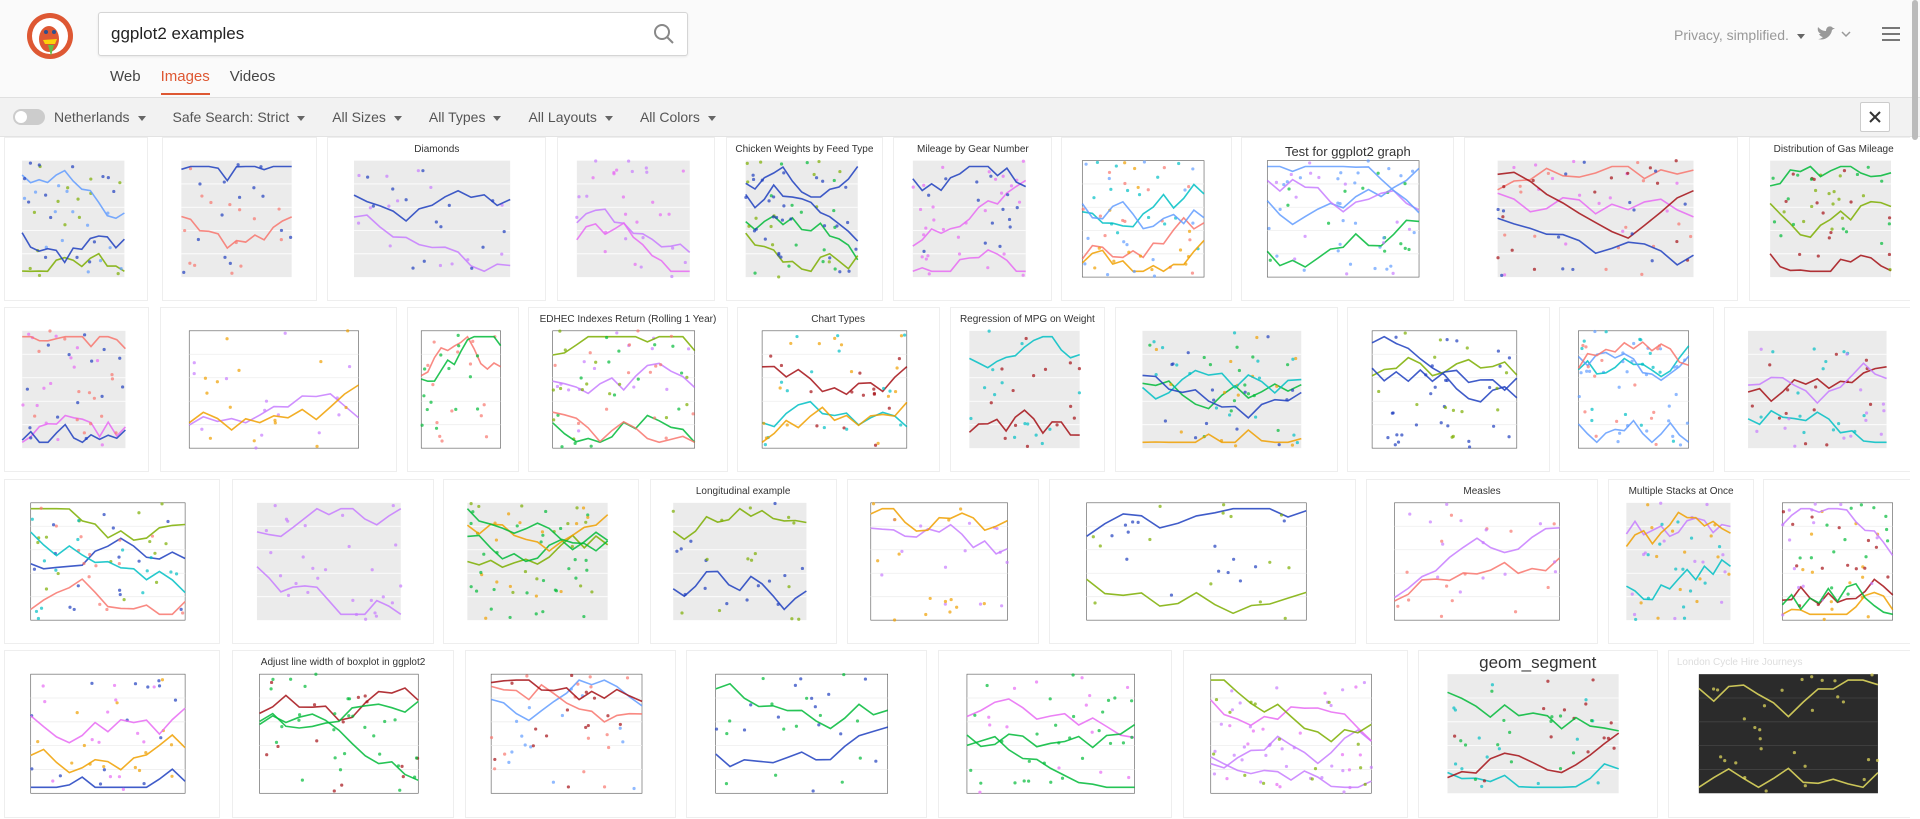 The image size is (1920, 819). I want to click on image-thumbnail: EDHEC Indexes Return (Rolling 1 Year), so click(628, 390).